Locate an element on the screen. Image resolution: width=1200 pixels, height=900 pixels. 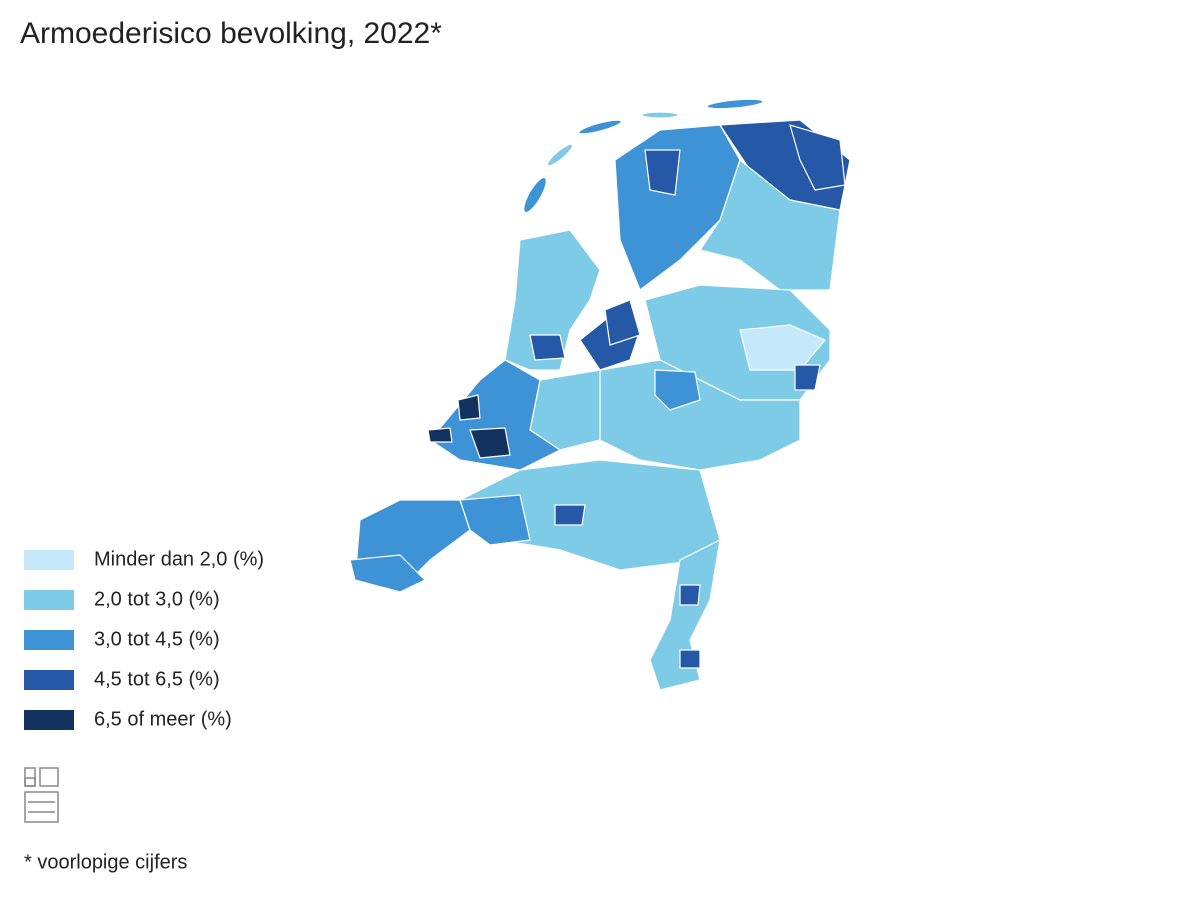
legend-label: 6,5 of meer (%) is located at coordinates (163, 719).